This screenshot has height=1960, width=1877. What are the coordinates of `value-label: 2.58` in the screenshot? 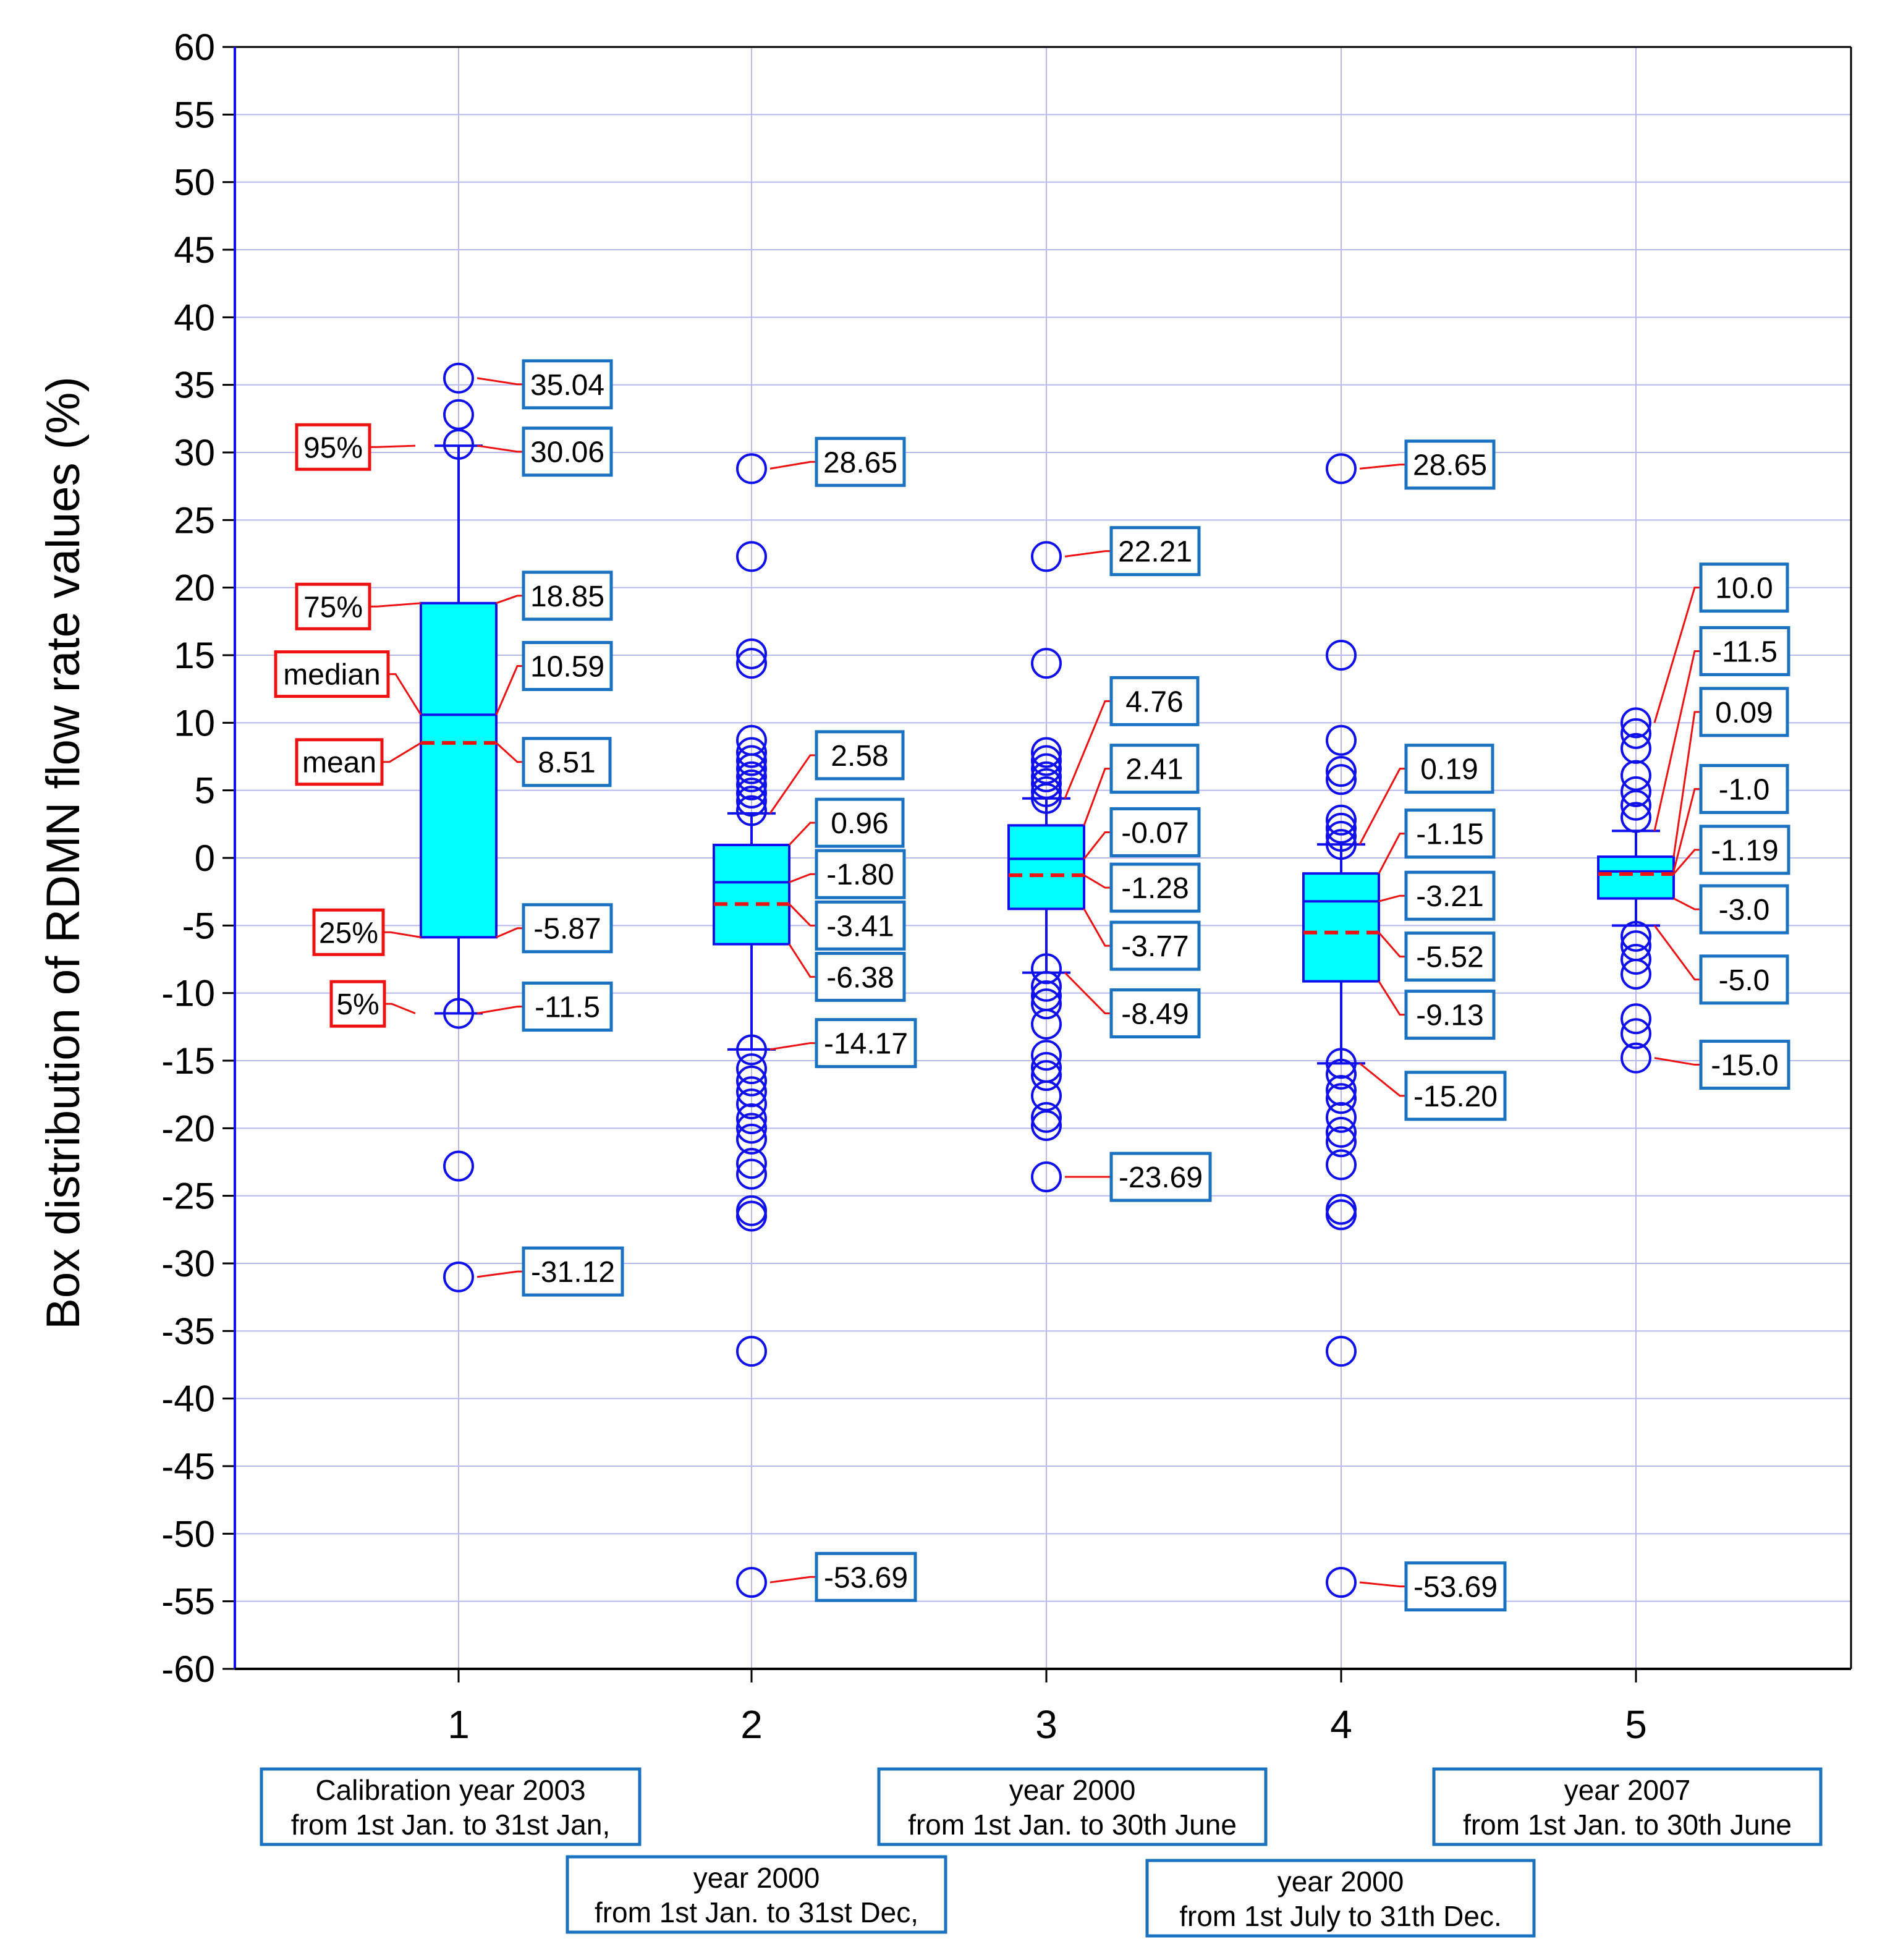 It's located at (859, 756).